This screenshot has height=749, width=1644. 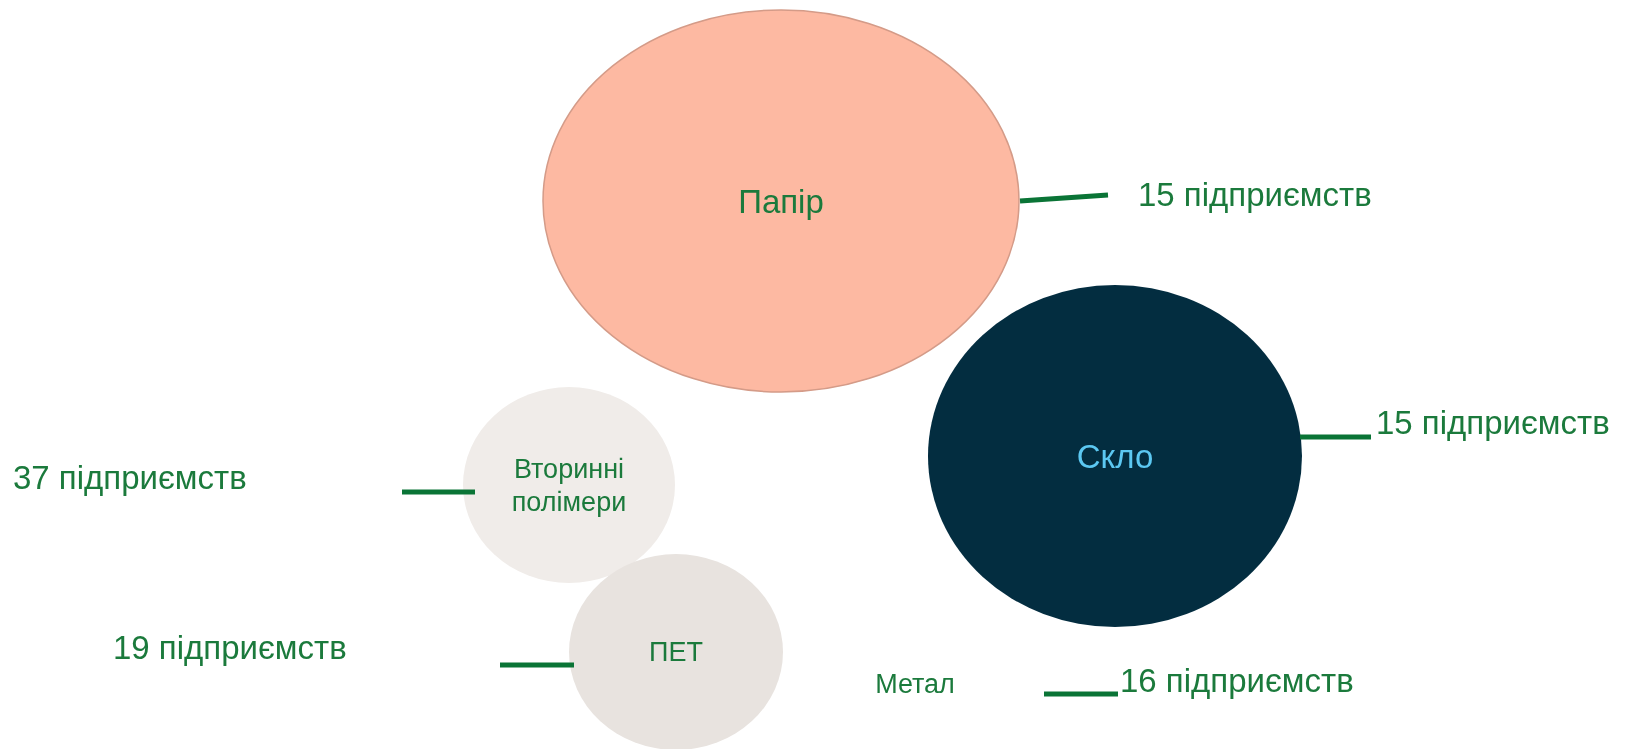 What do you see at coordinates (676, 652) in the screenshot?
I see `category-label: ПЕТ` at bounding box center [676, 652].